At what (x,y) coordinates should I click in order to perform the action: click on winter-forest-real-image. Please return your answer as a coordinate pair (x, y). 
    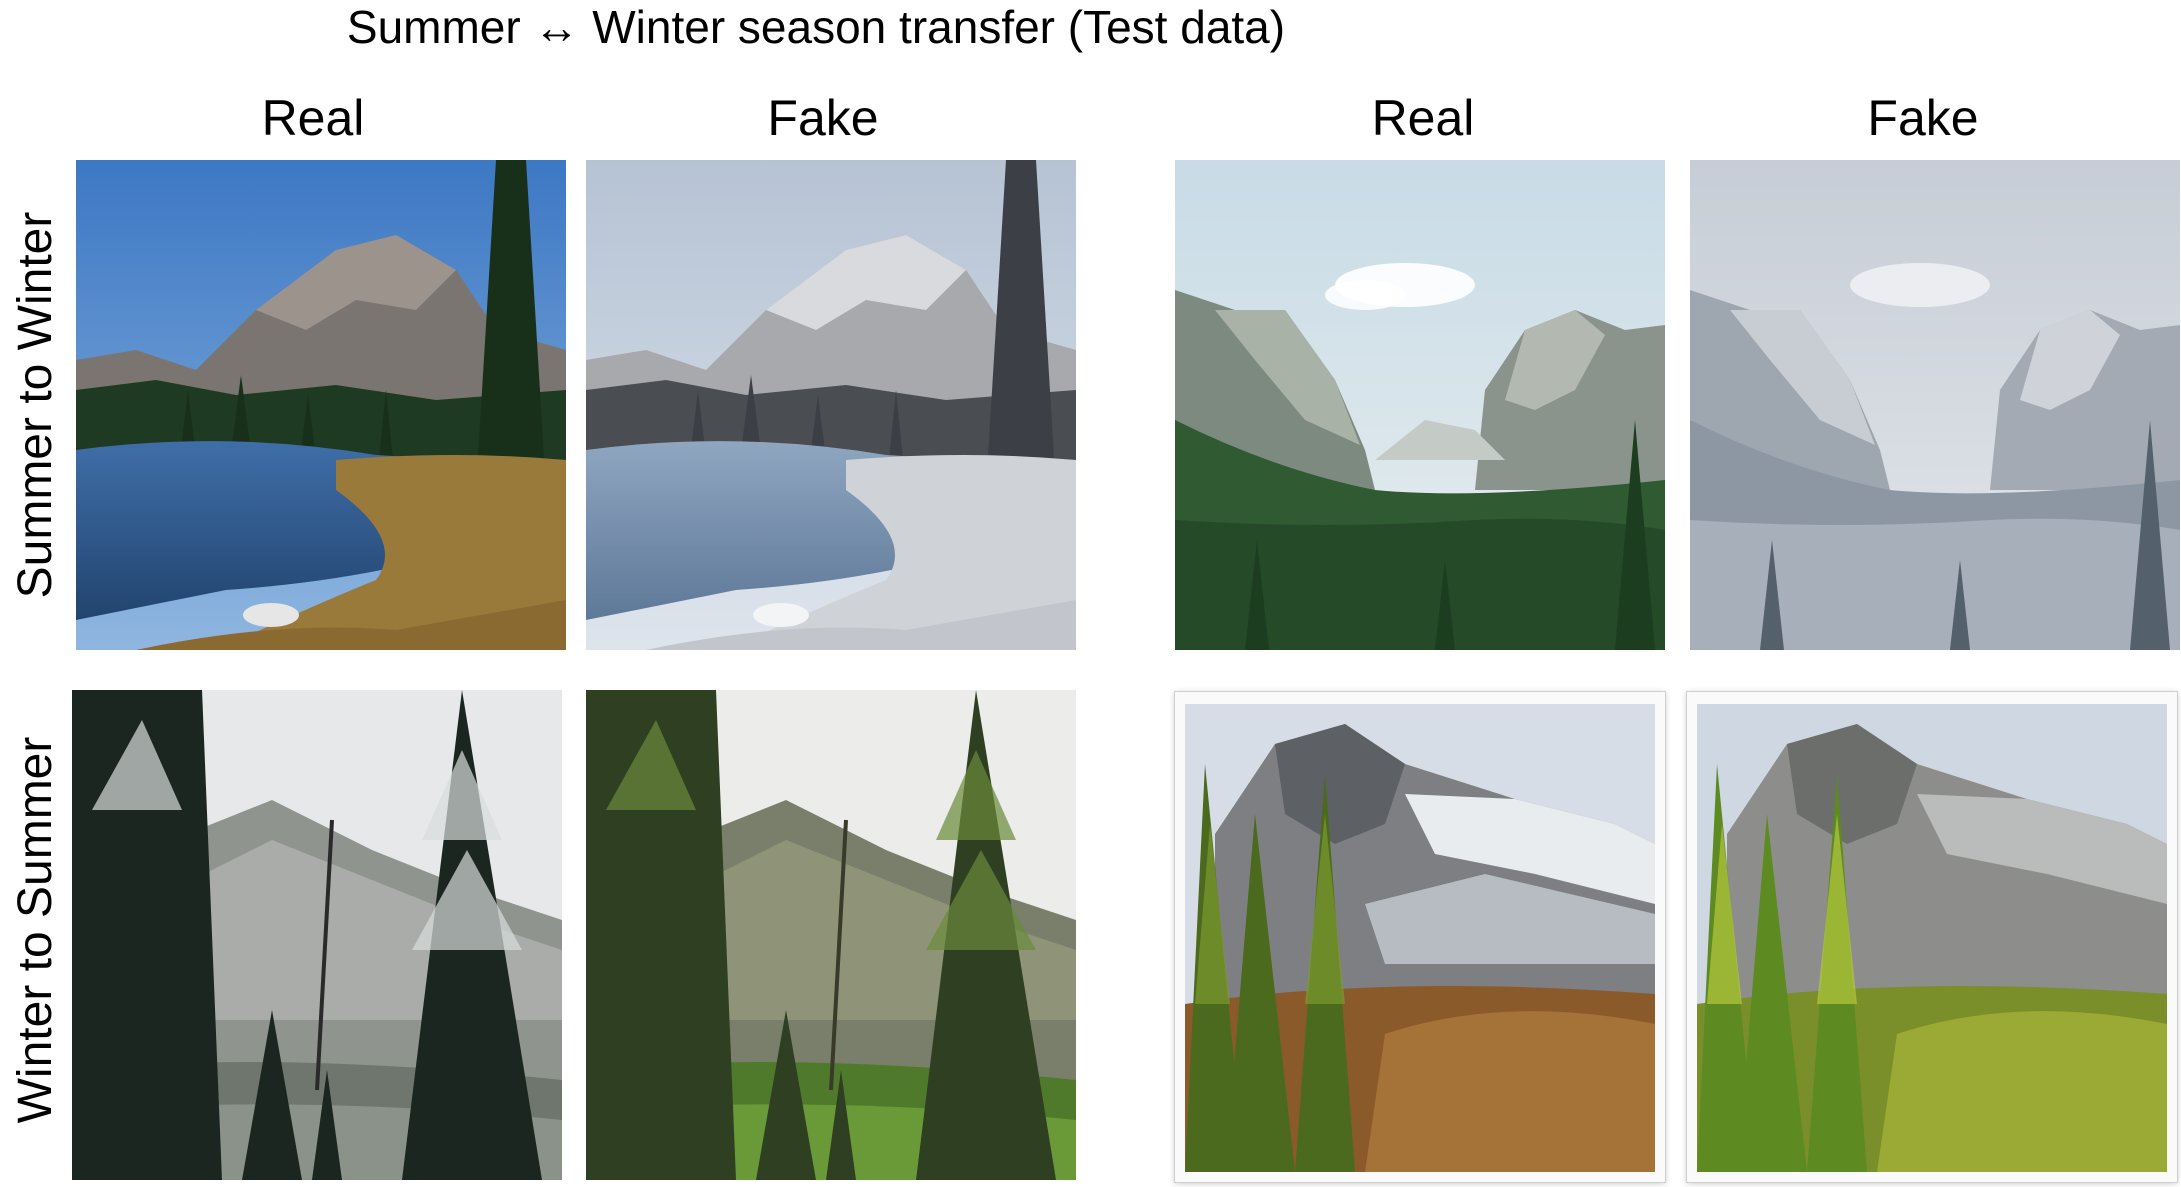
    Looking at the image, I should click on (317, 935).